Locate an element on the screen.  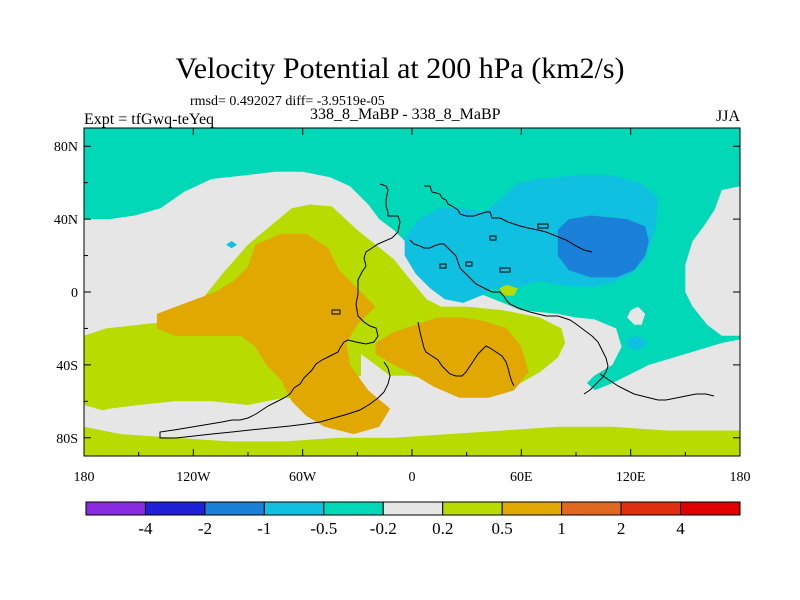
contour-region-americas-orange is located at coordinates (273, 334).